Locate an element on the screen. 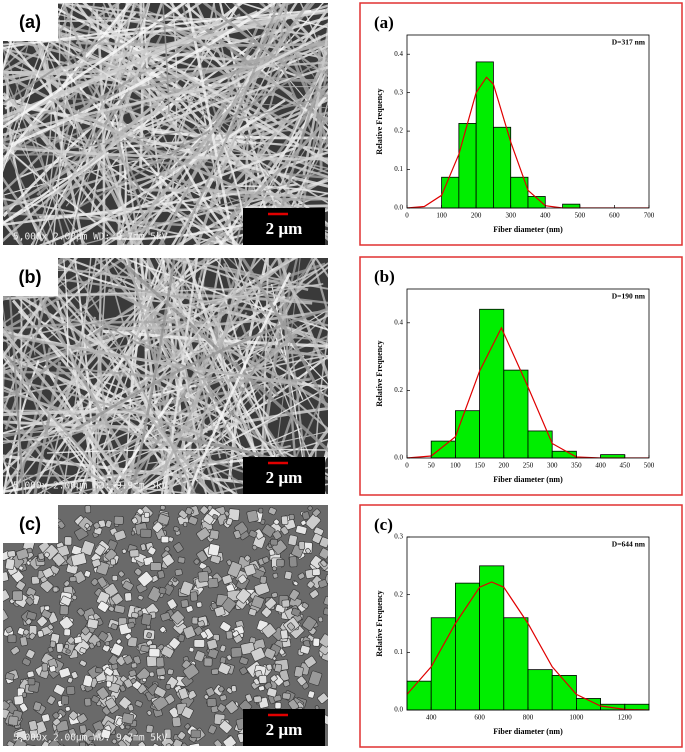 This screenshot has width=685, height=752. x-tick-label: 500 is located at coordinates (580, 216).